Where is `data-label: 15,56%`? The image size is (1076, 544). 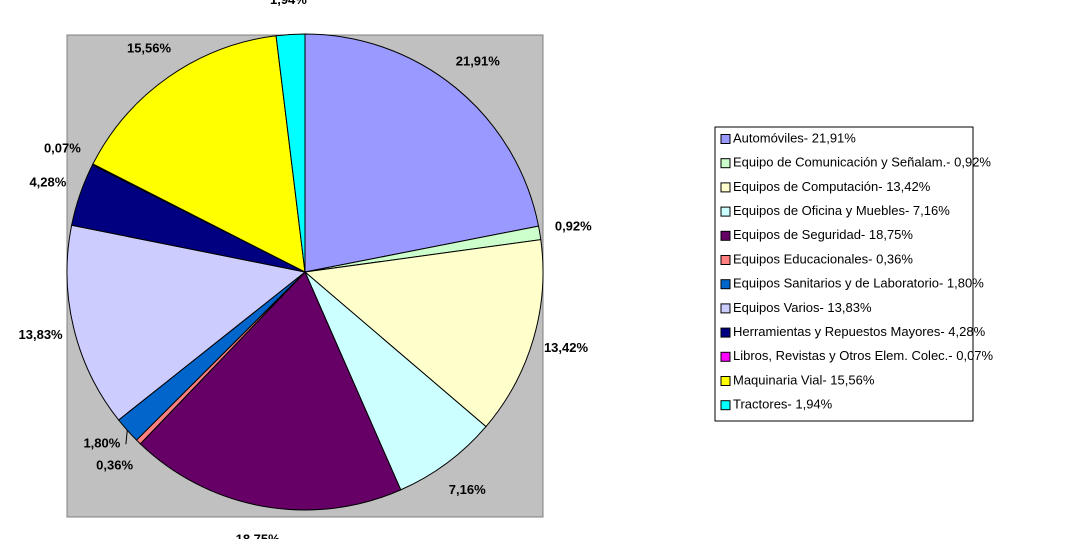
data-label: 15,56% is located at coordinates (149, 48).